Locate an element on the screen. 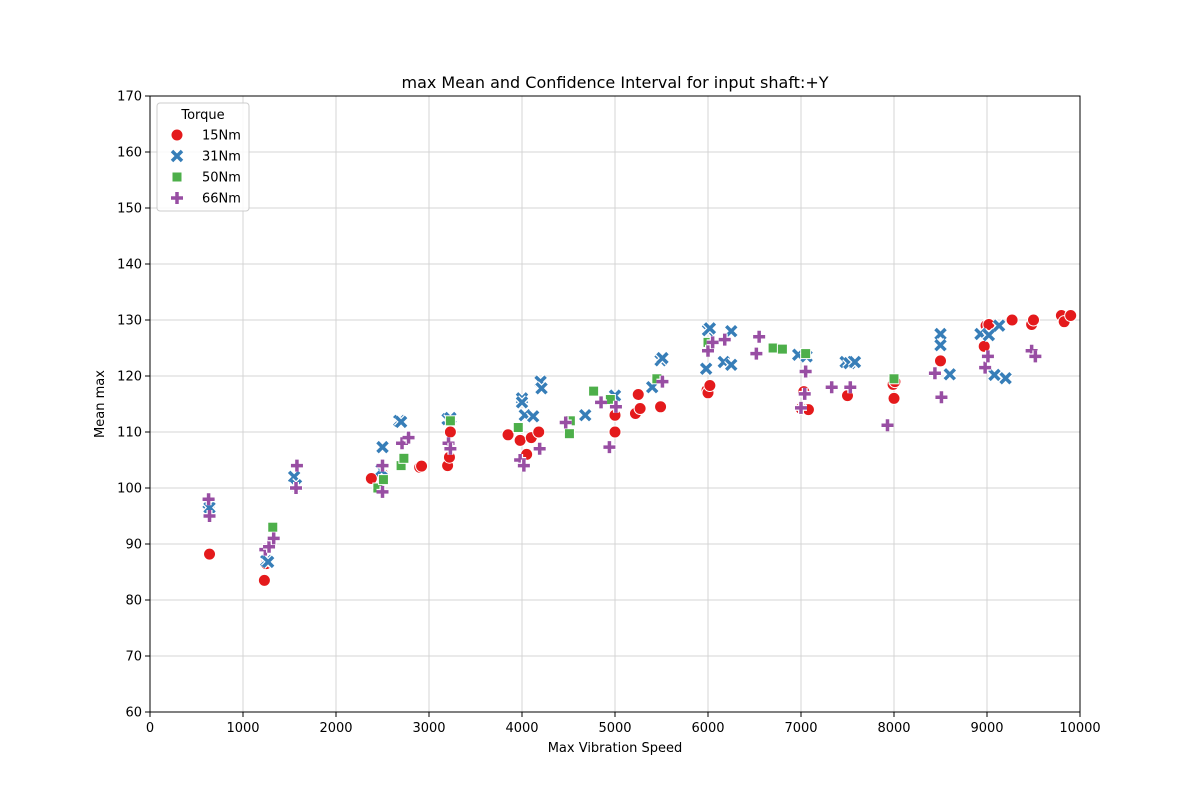 The height and width of the screenshot is (804, 1200). legend-label: 15Nm is located at coordinates (221, 136).